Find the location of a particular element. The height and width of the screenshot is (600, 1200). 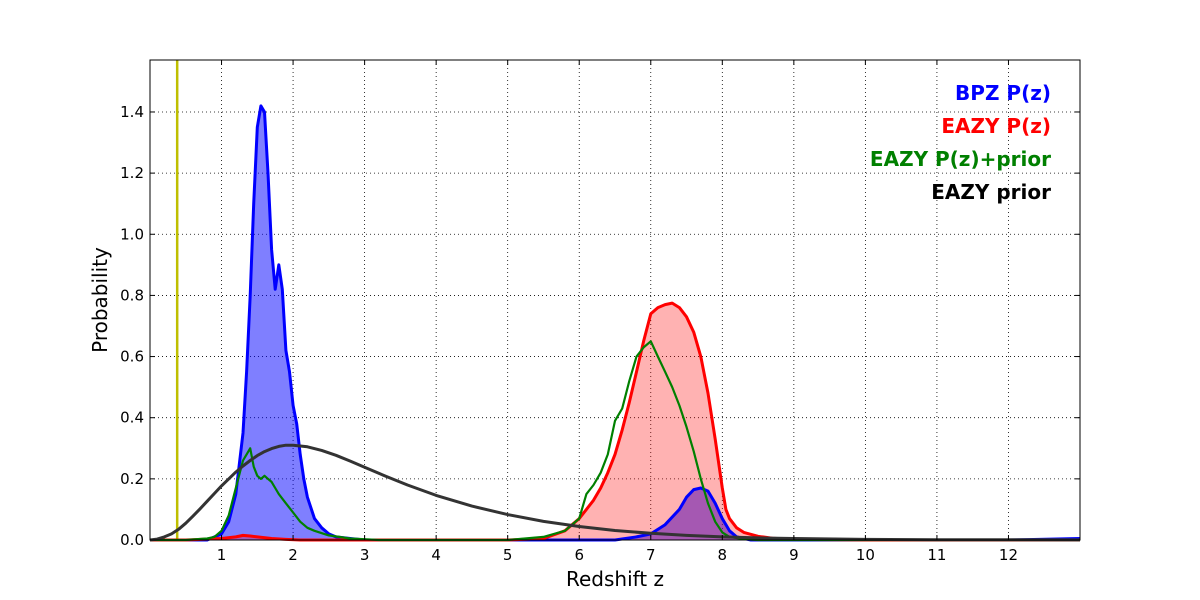

y-tick-label: 0.6 is located at coordinates (132, 357).